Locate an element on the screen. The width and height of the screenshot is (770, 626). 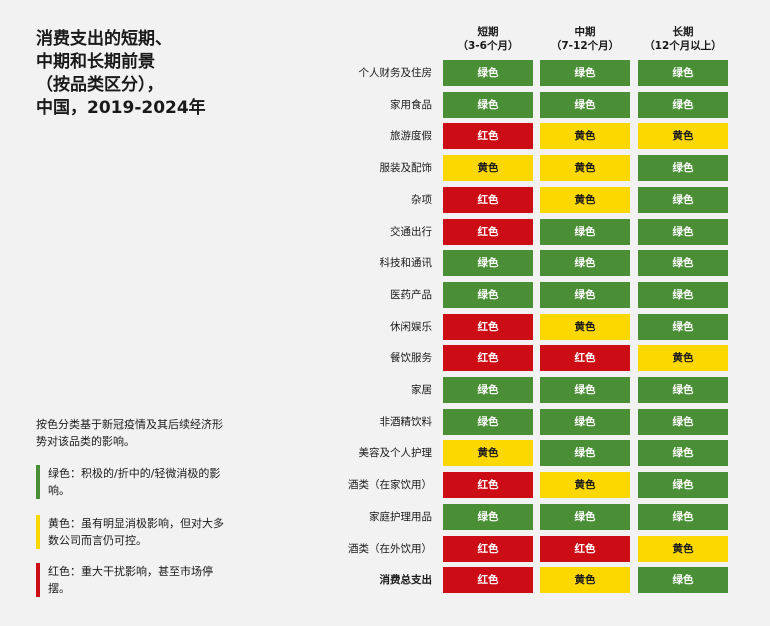
legend-yellow-text: 黄色：虽有明显消极影响，但对大多数公司而言仍可控。 is located at coordinates (136, 532).